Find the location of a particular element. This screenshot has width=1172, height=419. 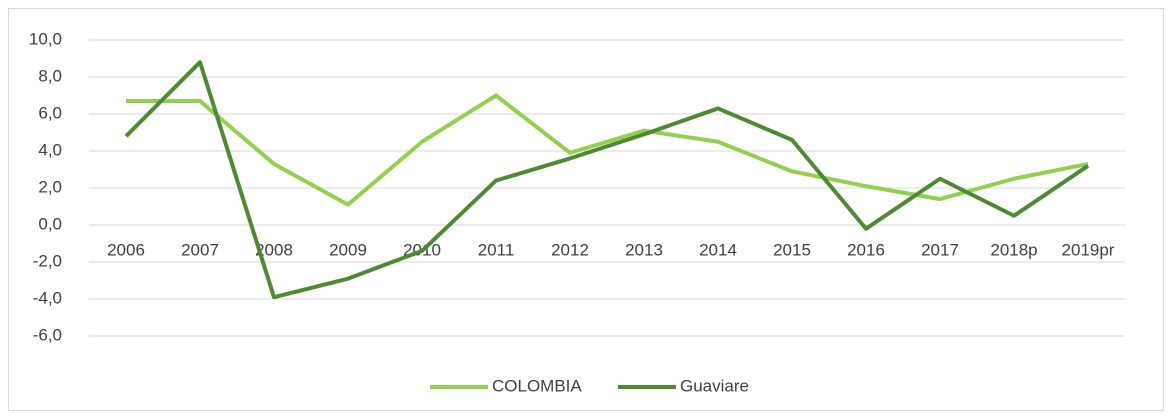

y-tick-label: 4,0 is located at coordinates (50, 149).